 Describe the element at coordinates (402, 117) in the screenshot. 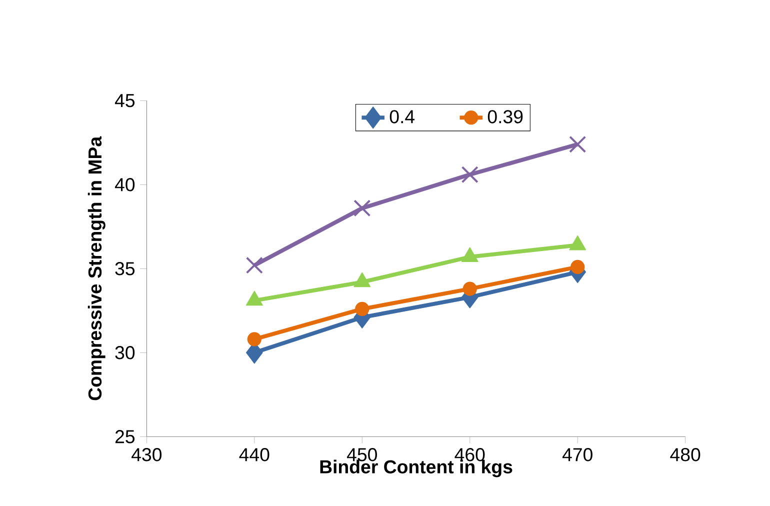

I see `legend-label: 0.4` at that location.